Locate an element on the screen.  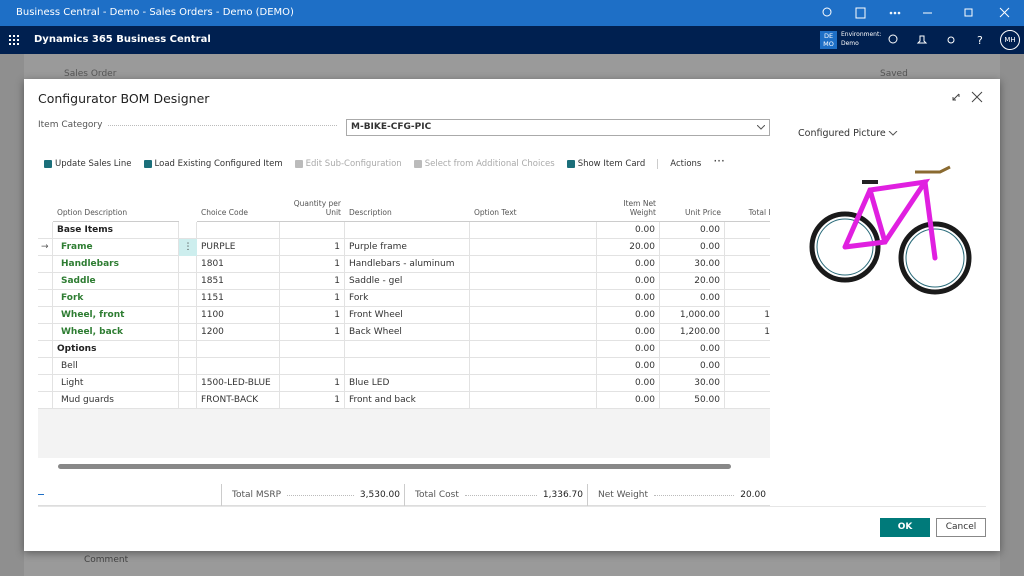
action-button: Show Item Card is located at coordinates (606, 164).